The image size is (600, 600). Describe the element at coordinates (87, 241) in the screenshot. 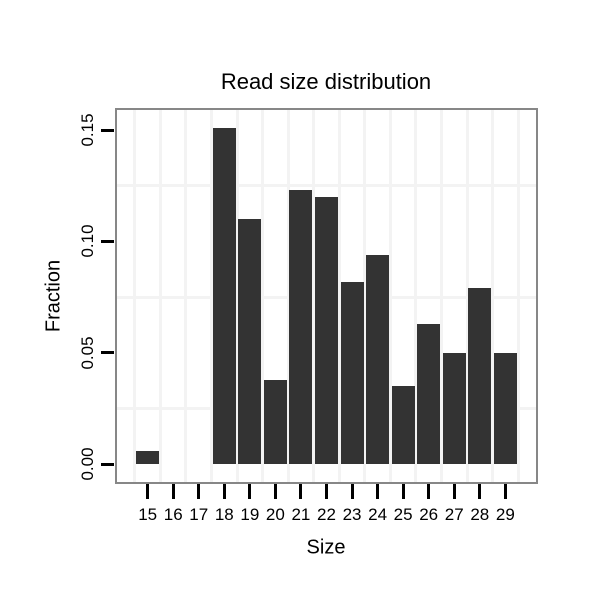

I see `y-tick-label-0.10: 0.10` at that location.